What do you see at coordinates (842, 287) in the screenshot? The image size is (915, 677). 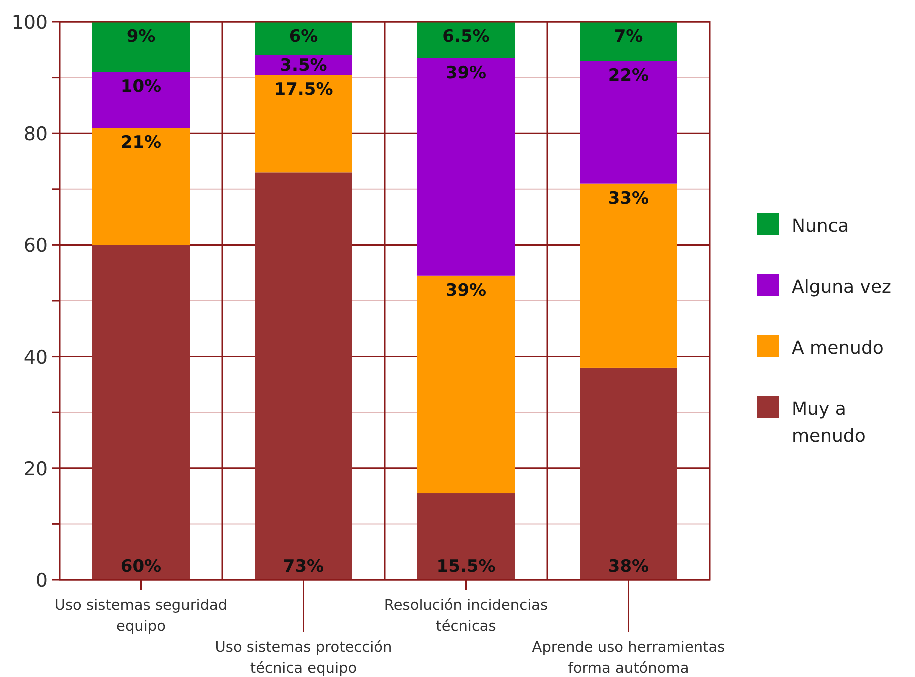 I see `legend-label: Alguna vez` at bounding box center [842, 287].